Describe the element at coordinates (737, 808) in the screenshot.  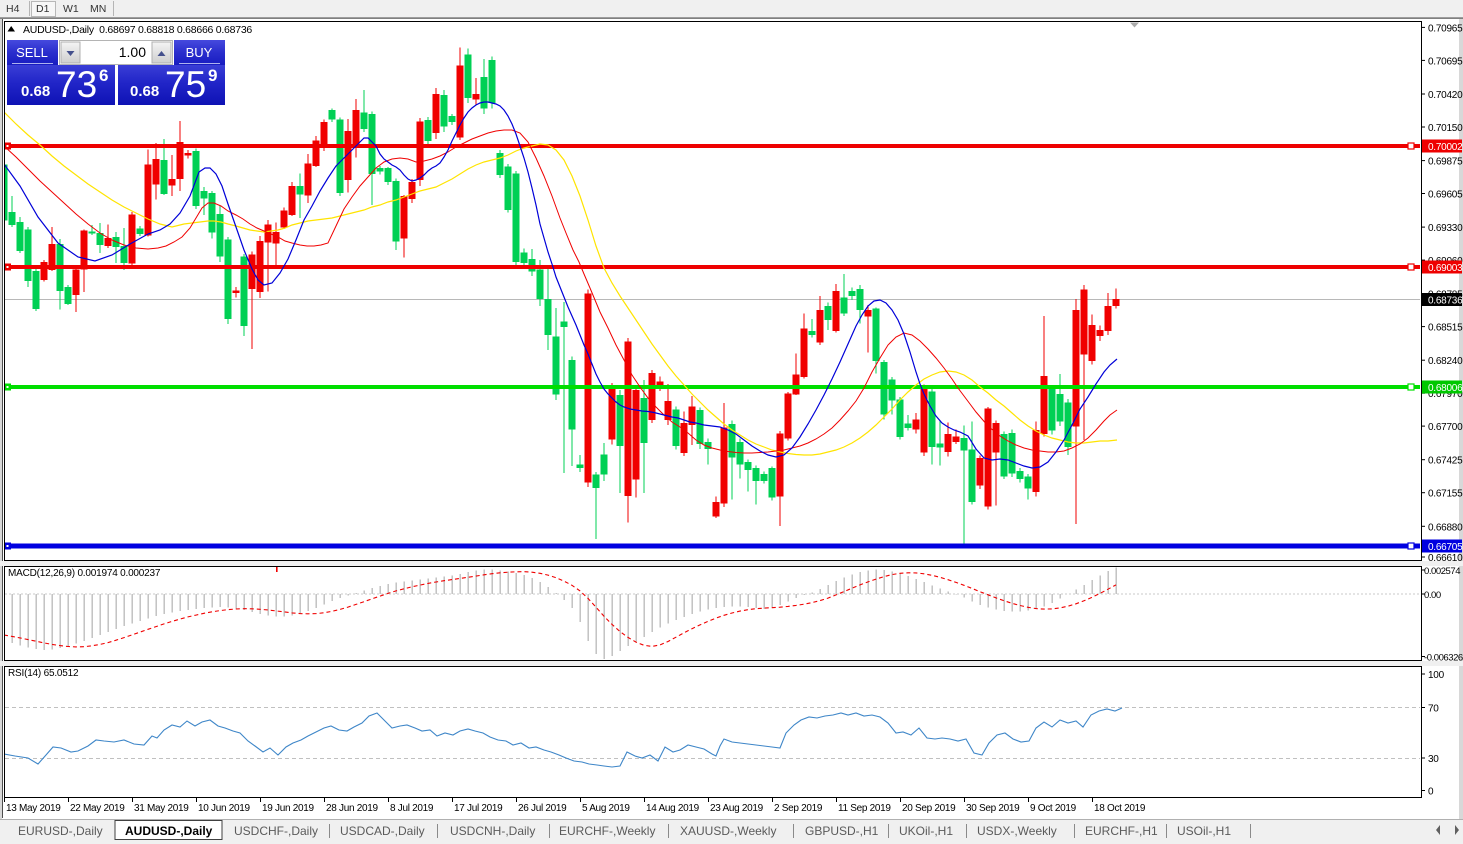
I see `svg-text: 23 Aug 2019` at that location.